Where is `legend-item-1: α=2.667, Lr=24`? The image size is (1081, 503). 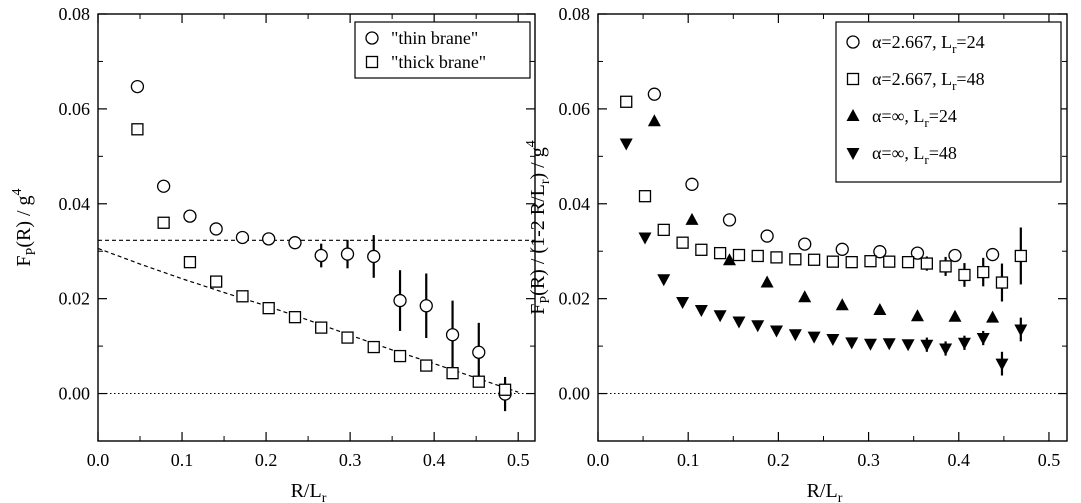
legend-item-1: α=2.667, Lr=24 is located at coordinates (915, 44).